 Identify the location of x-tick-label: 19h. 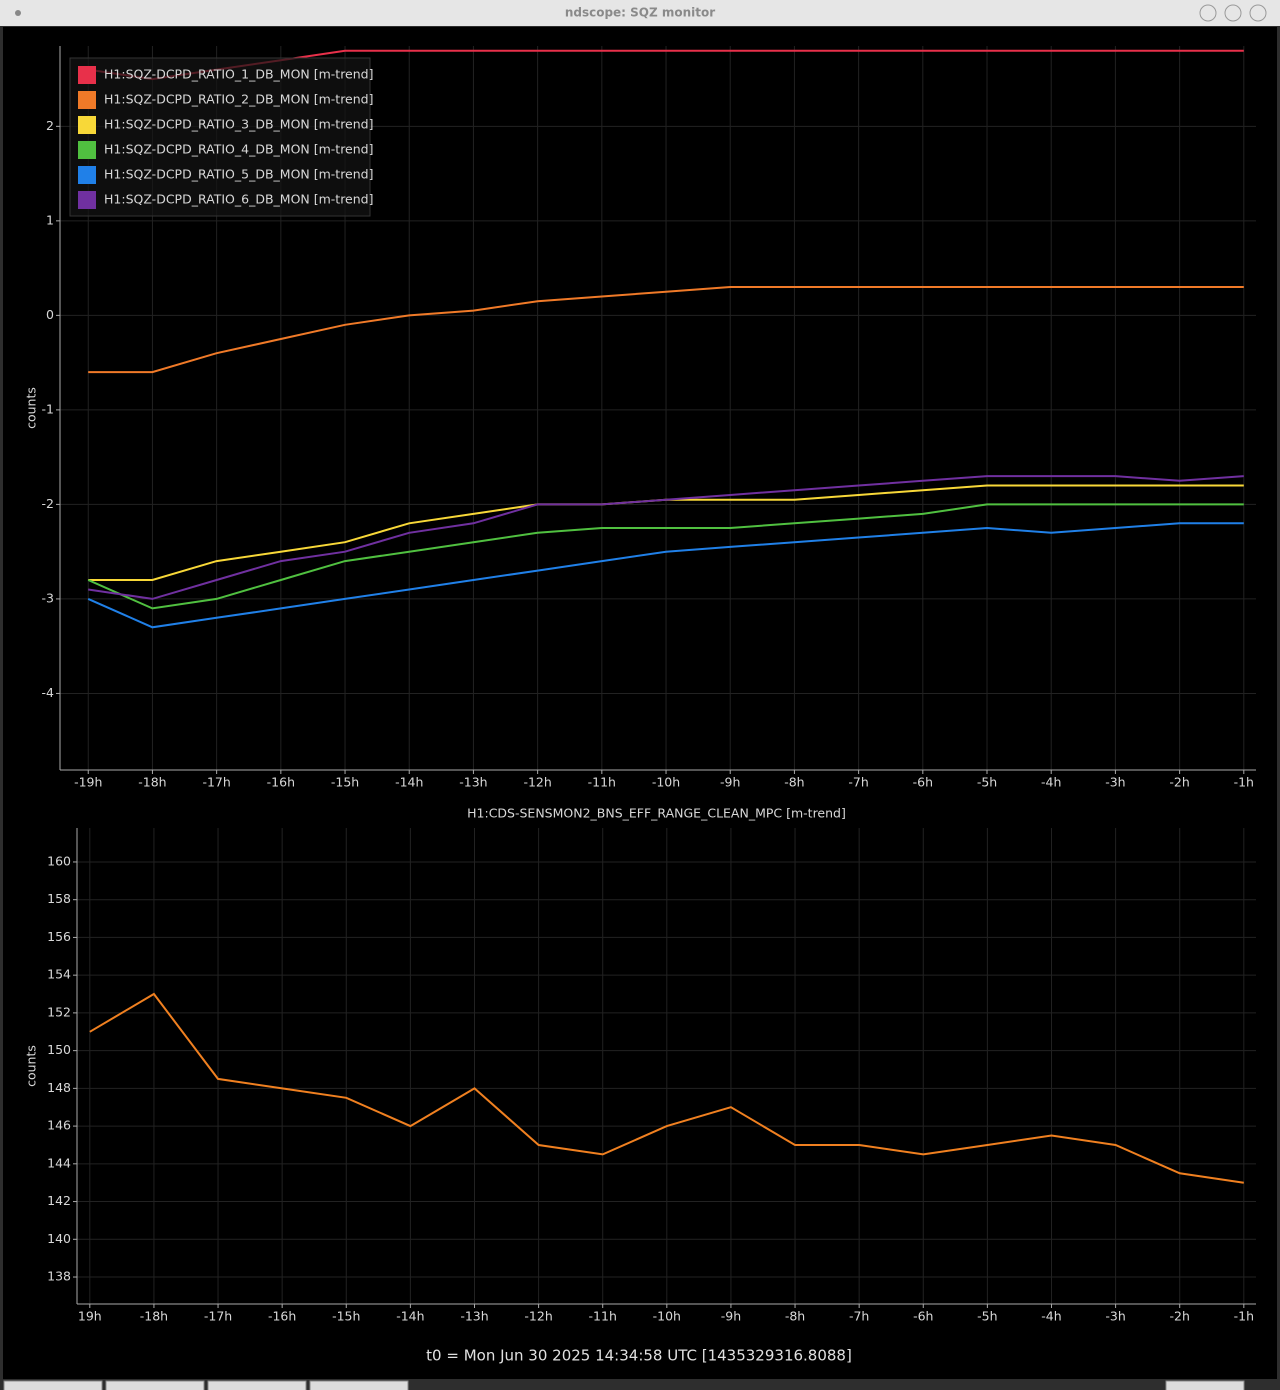
(90, 1316).